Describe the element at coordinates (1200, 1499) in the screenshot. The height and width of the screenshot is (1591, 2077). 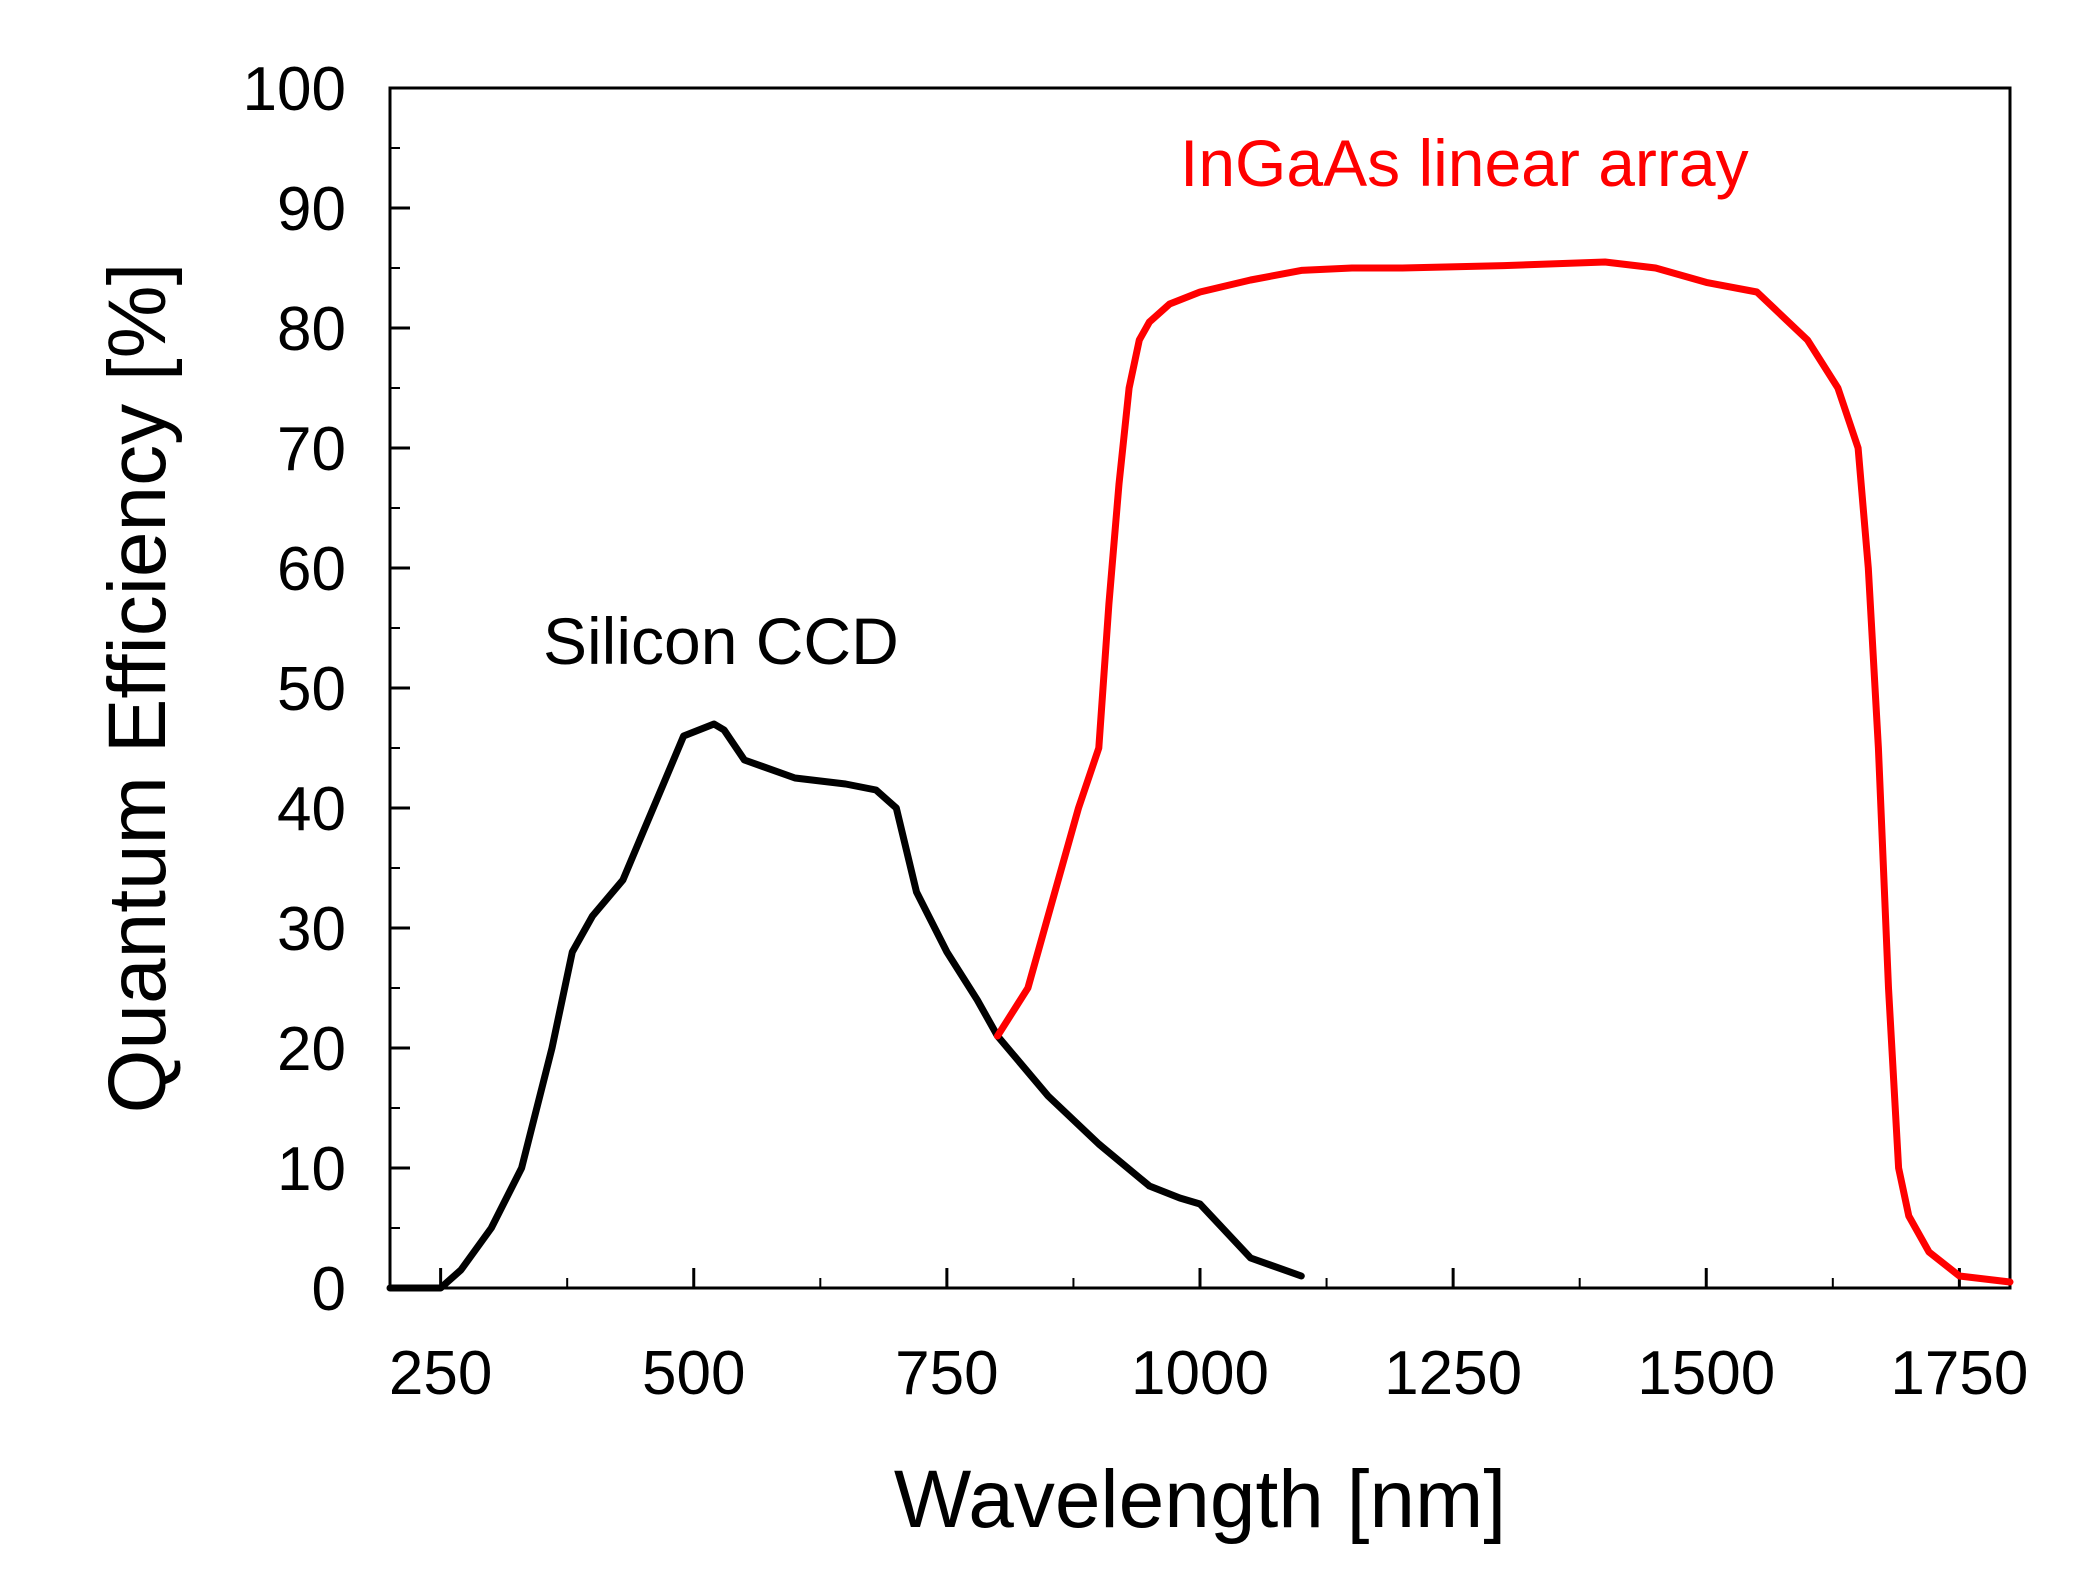
I see `x-axis-title: Wavelength [nm]` at that location.